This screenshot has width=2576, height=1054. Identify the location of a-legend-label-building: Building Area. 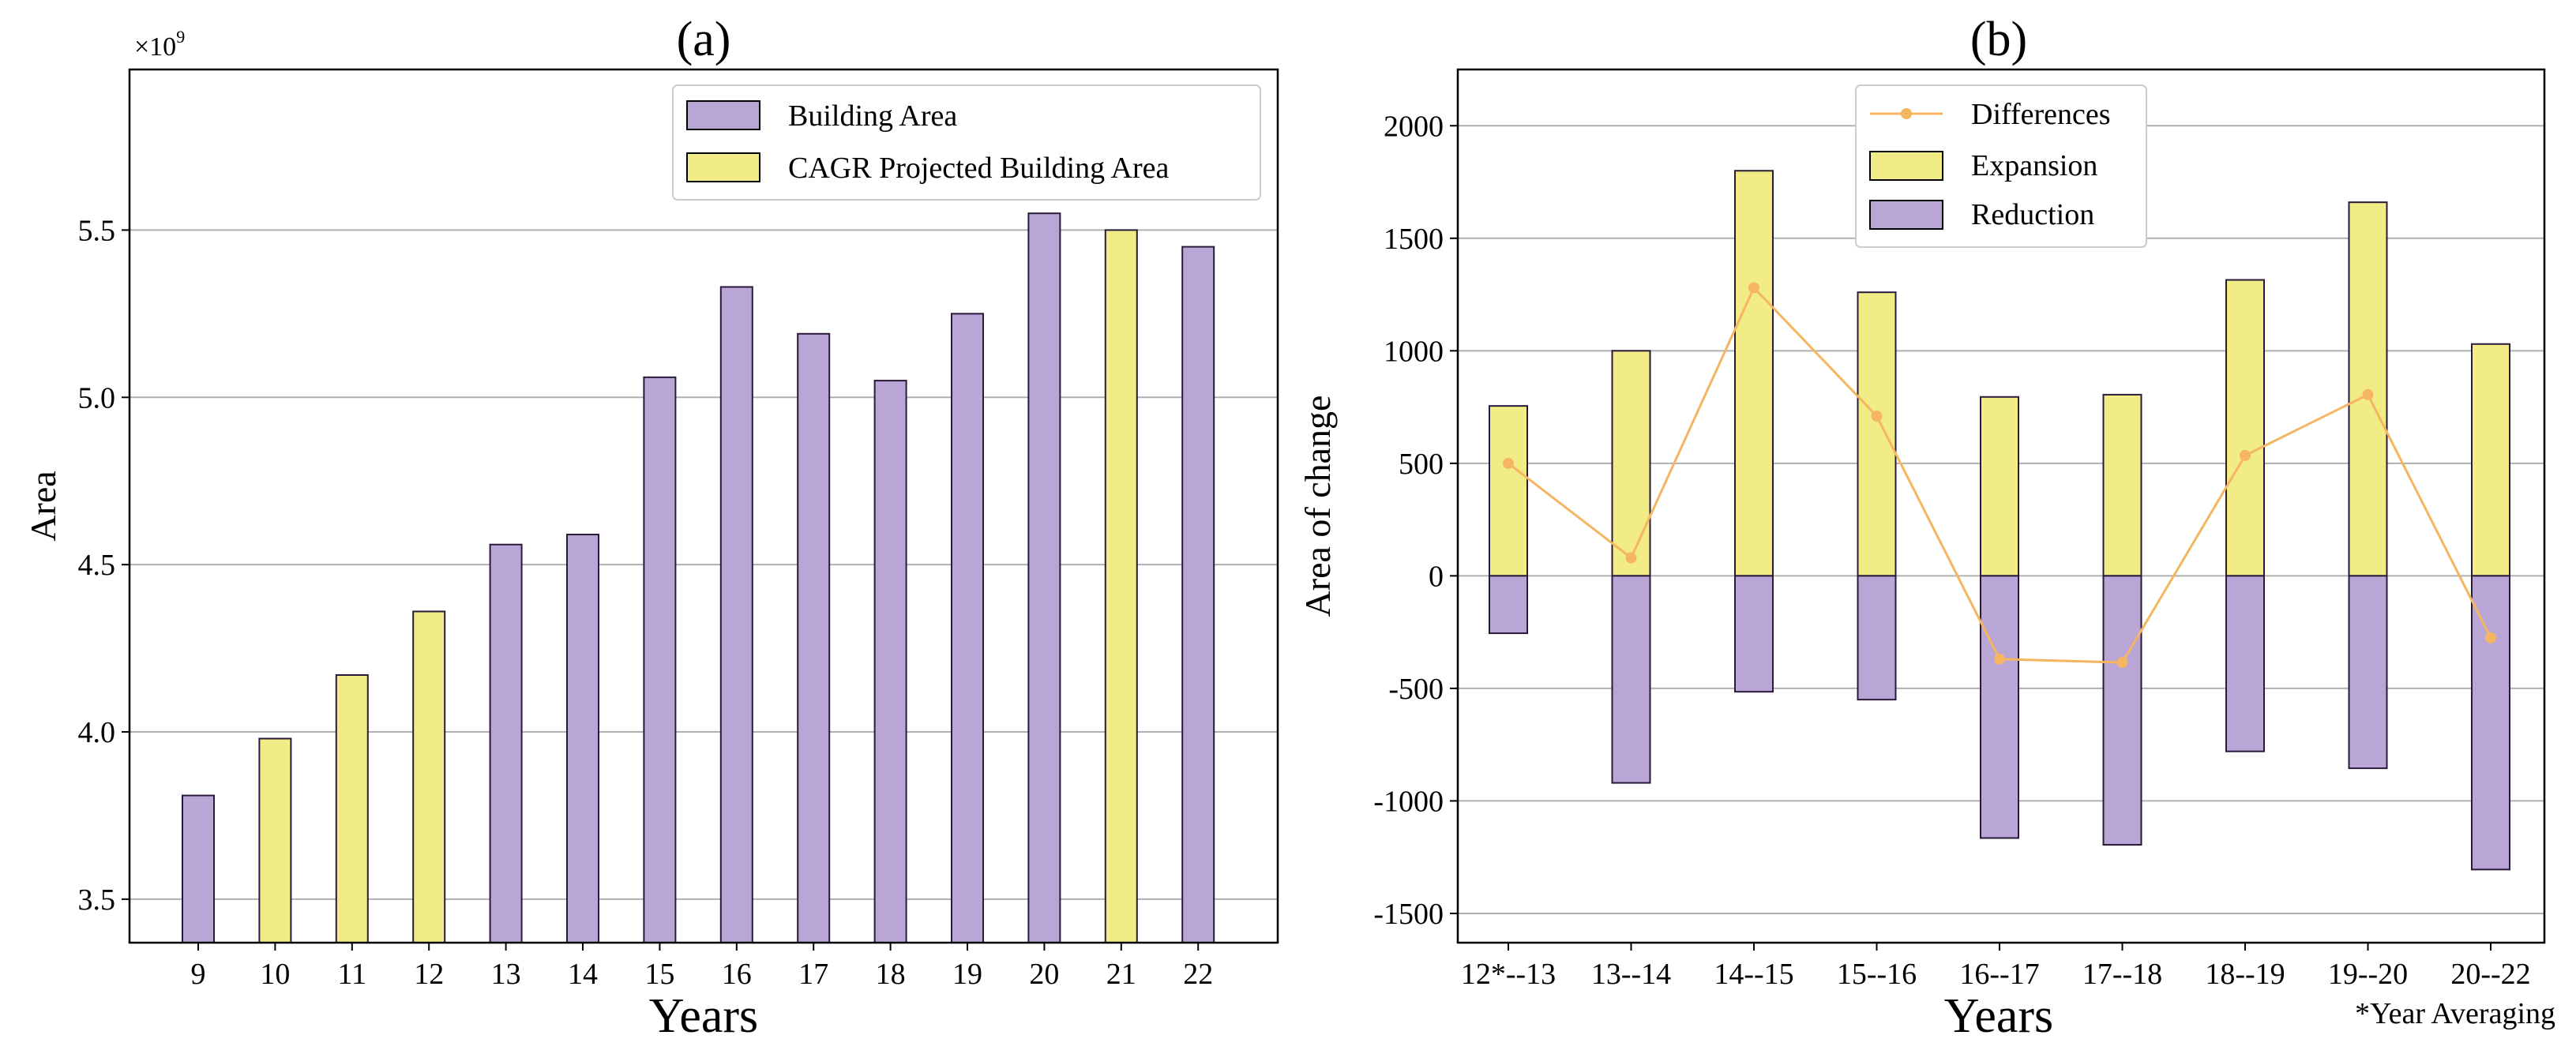
(872, 116).